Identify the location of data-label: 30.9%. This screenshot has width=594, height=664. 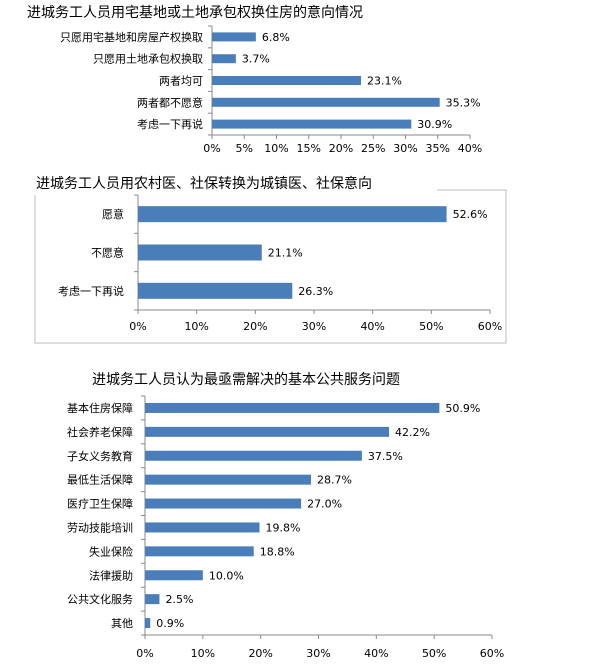
(434, 124).